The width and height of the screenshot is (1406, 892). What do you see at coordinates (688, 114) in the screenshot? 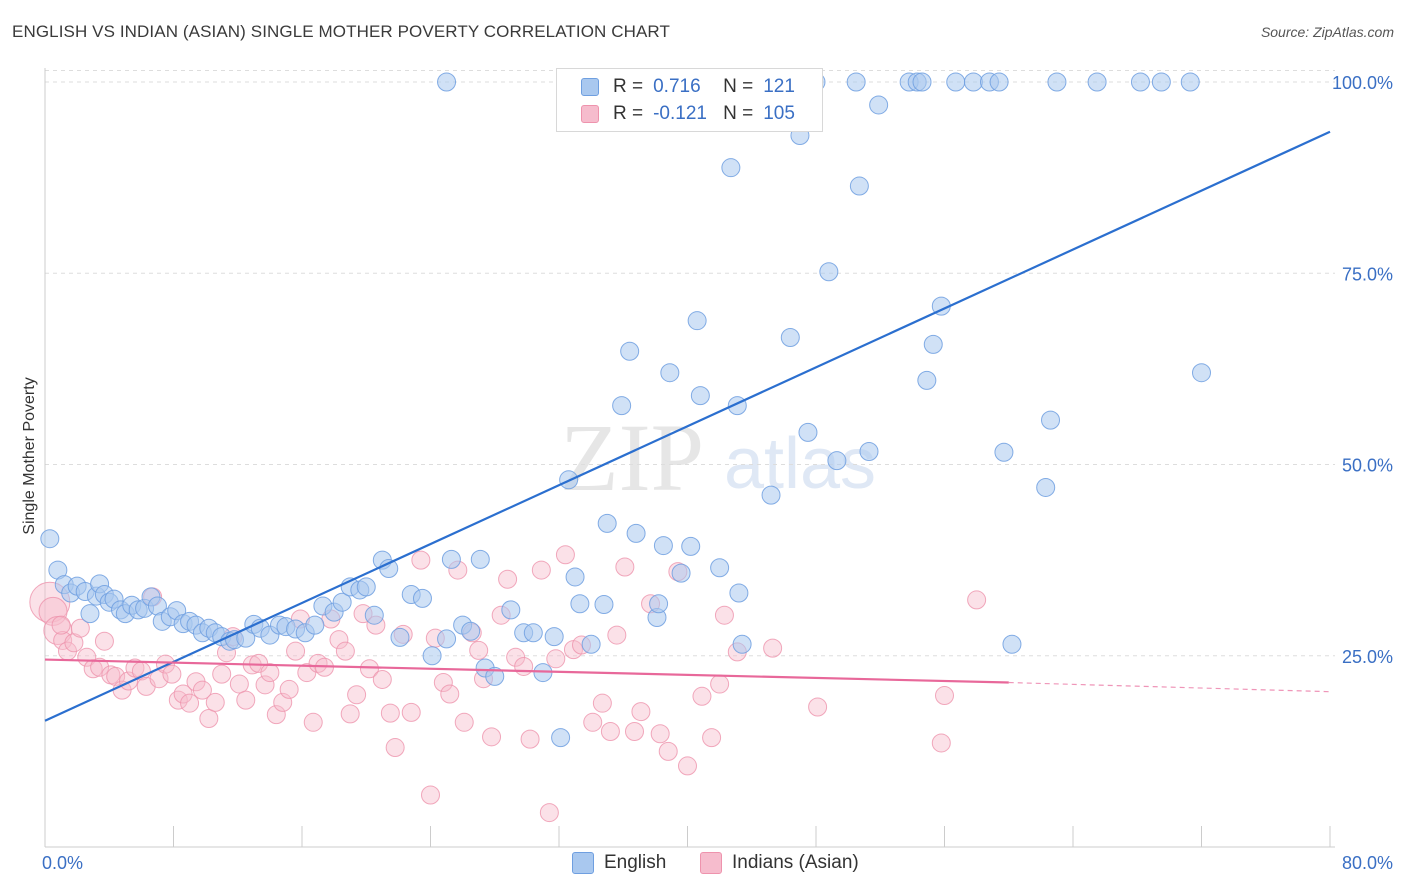
I see `legend-row-indian: R = -0.121 N = 105` at bounding box center [688, 114].